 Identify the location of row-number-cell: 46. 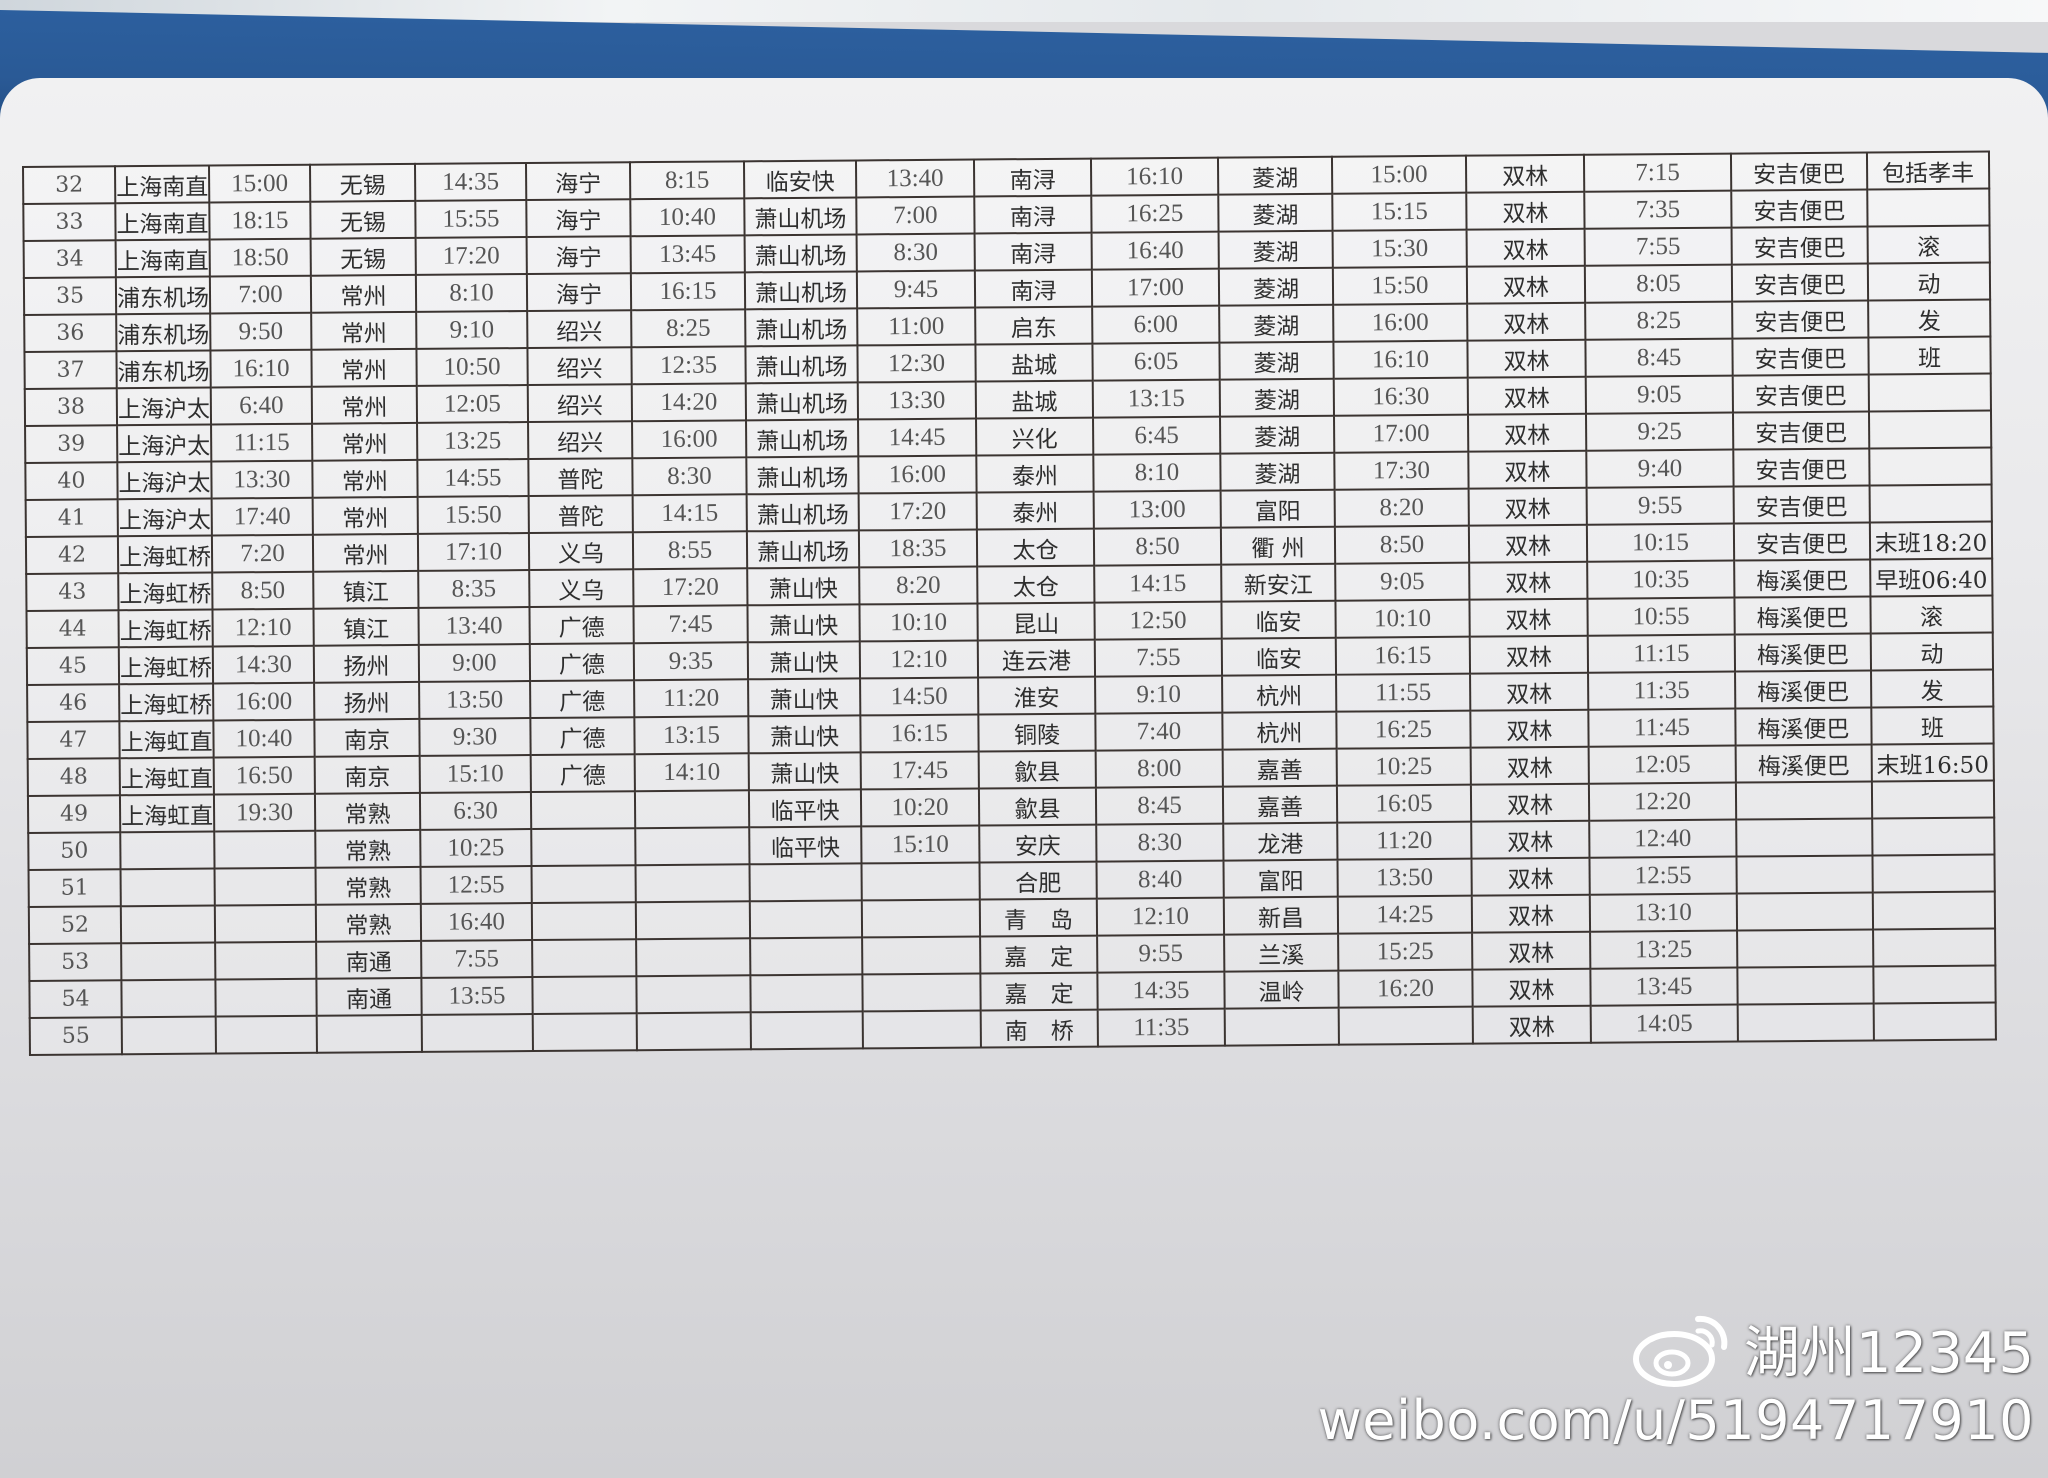
(73, 703).